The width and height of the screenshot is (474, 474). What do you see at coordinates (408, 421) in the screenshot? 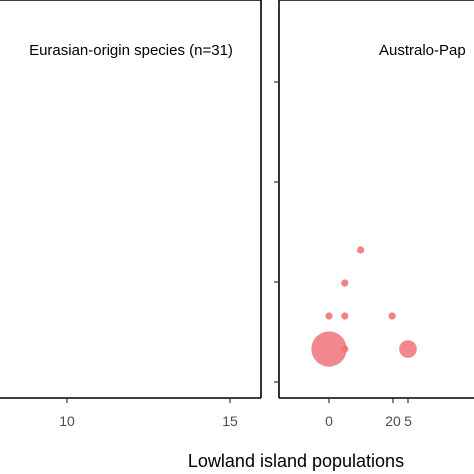
I see `right-x-tick-label: 5` at bounding box center [408, 421].